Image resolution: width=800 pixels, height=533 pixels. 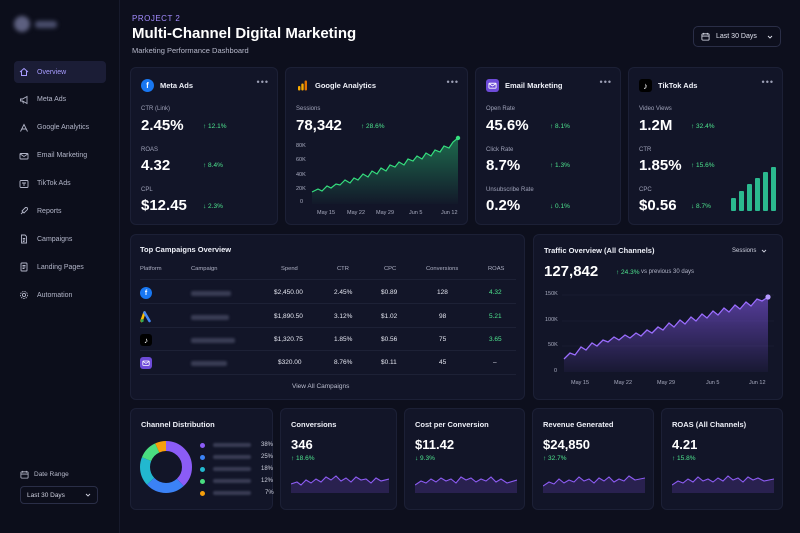 What do you see at coordinates (645, 190) in the screenshot?
I see `metric-label: CPC` at bounding box center [645, 190].